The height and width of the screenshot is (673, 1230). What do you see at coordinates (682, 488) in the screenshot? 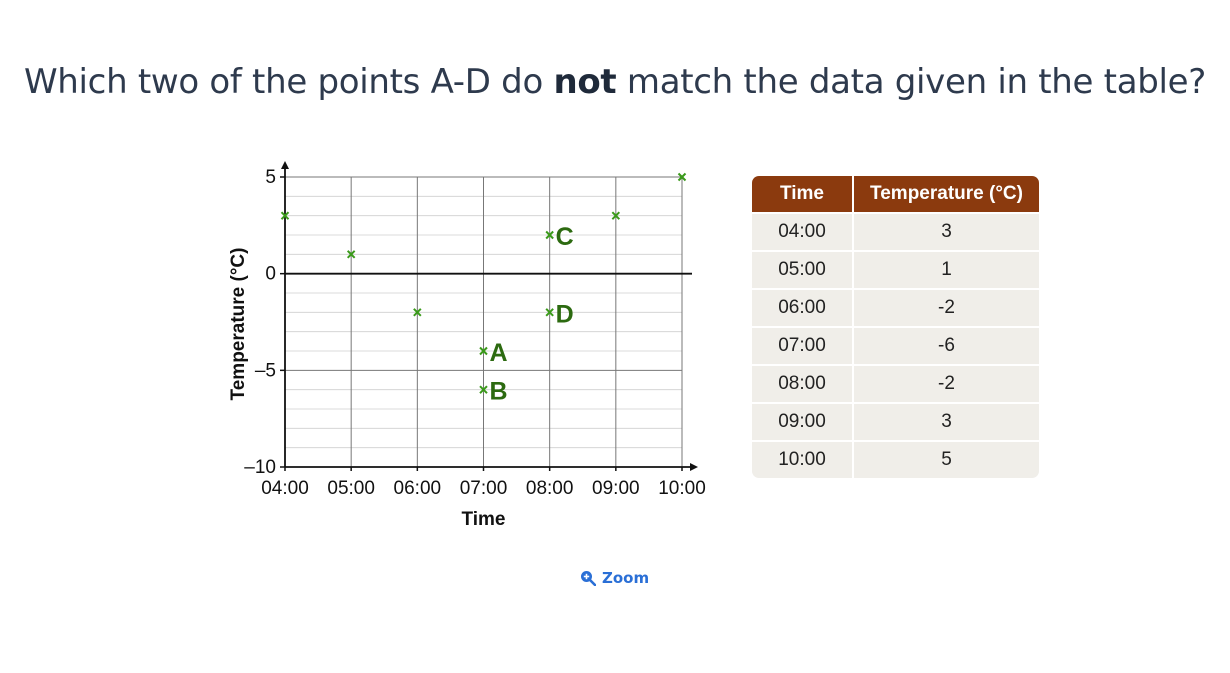
I see `x-tick-label: 10:00` at bounding box center [682, 488].